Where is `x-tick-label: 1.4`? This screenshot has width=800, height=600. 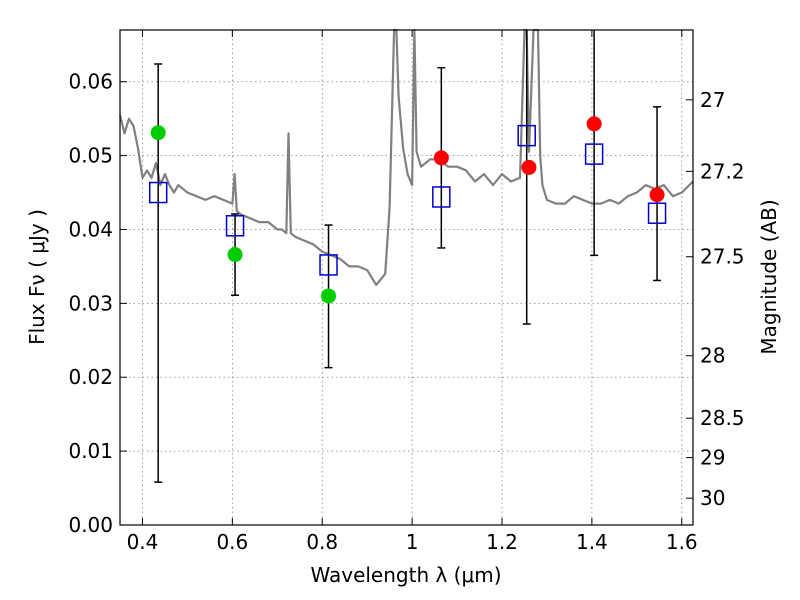 x-tick-label: 1.4 is located at coordinates (592, 542).